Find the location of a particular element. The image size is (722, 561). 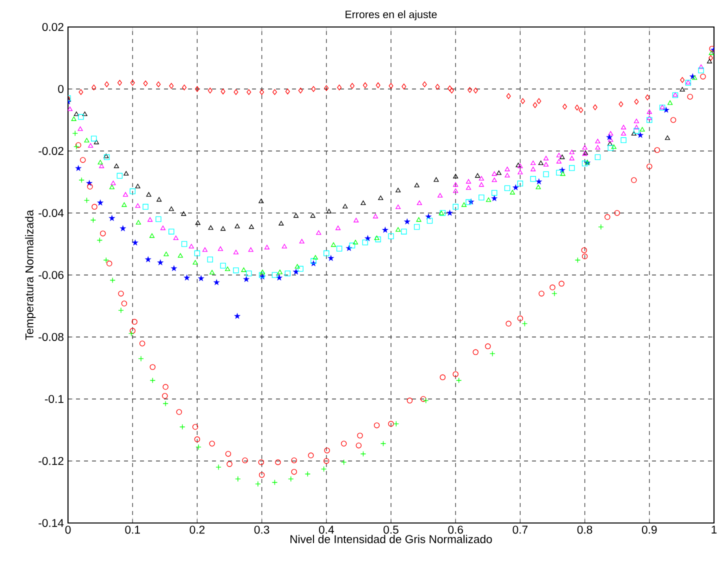

chart-title: Errores en el ajuste is located at coordinates (391, 15).